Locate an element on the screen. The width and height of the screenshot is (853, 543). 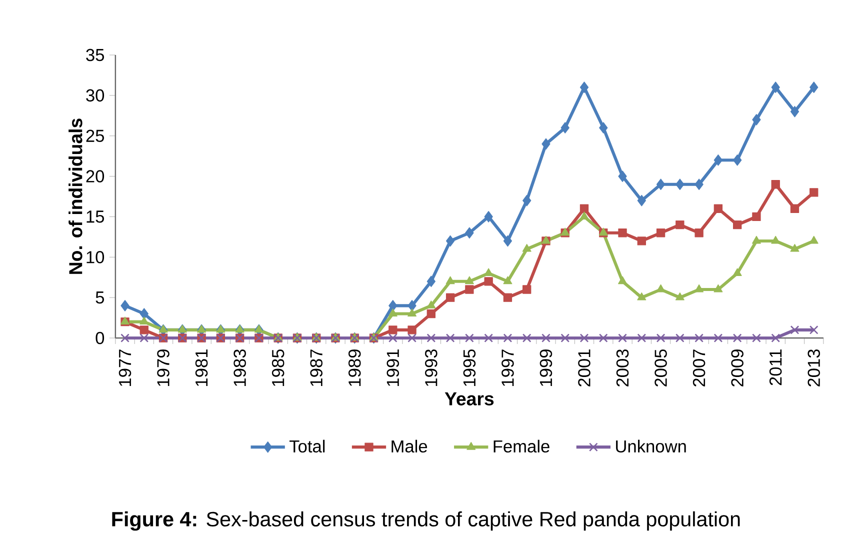
y-axis-title: No. of individuals is located at coordinates (75, 196).